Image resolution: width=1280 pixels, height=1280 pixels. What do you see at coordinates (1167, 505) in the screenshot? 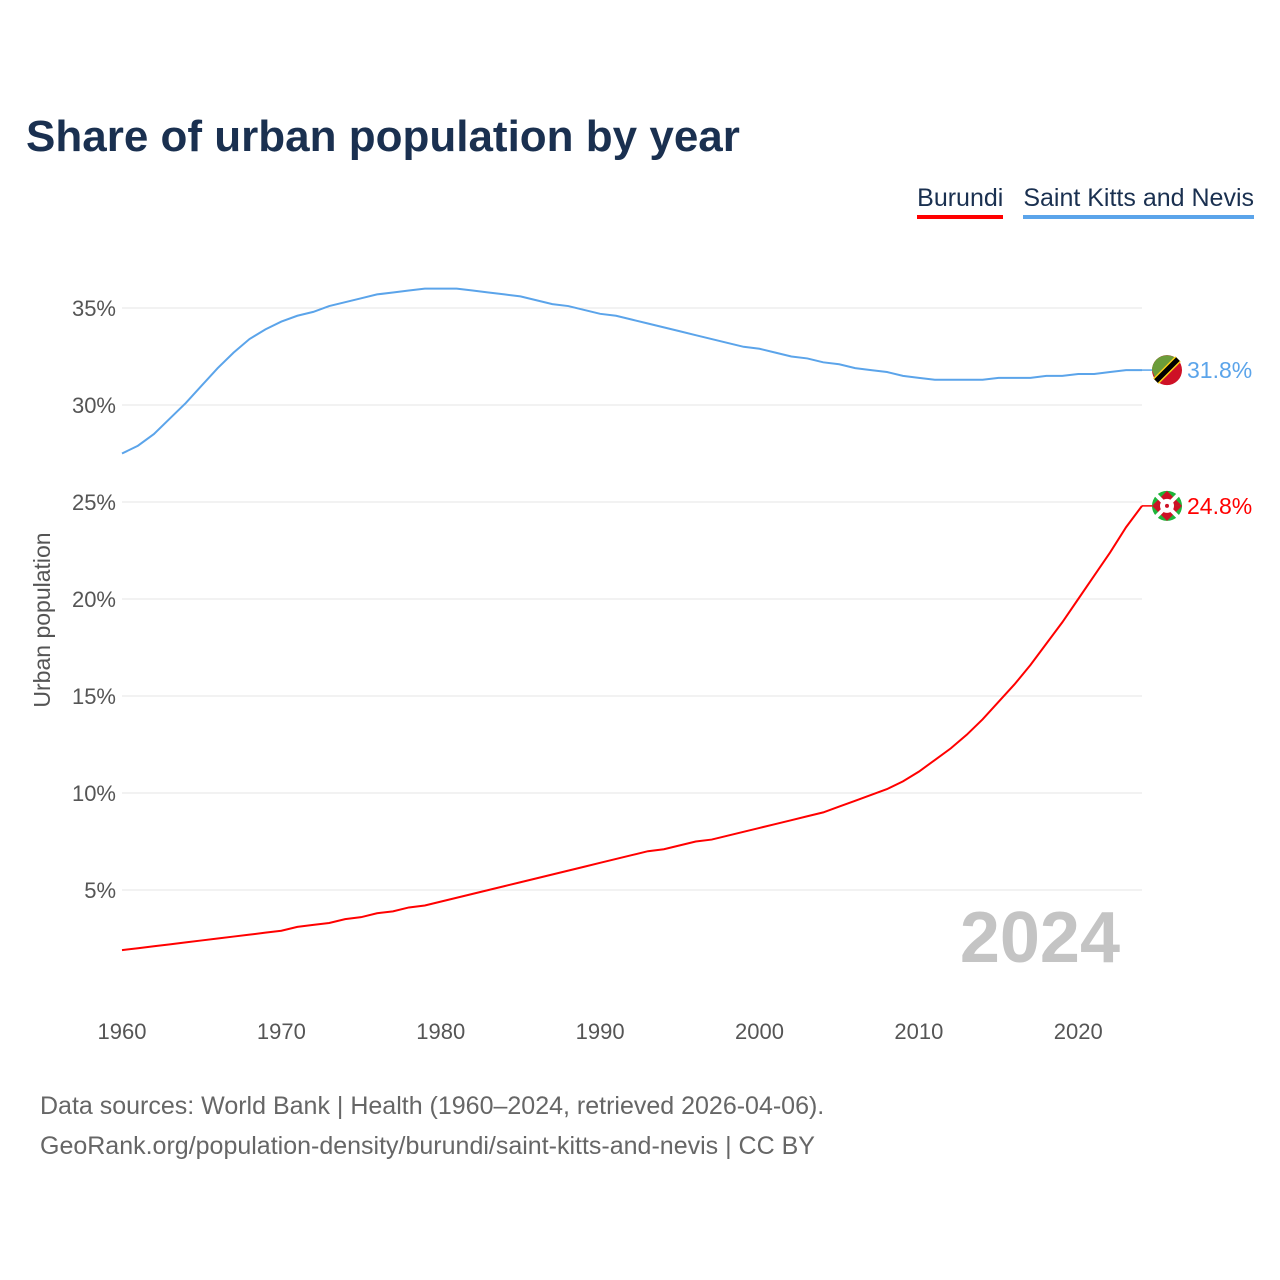
I see `flag-burundi-icon` at bounding box center [1167, 505].